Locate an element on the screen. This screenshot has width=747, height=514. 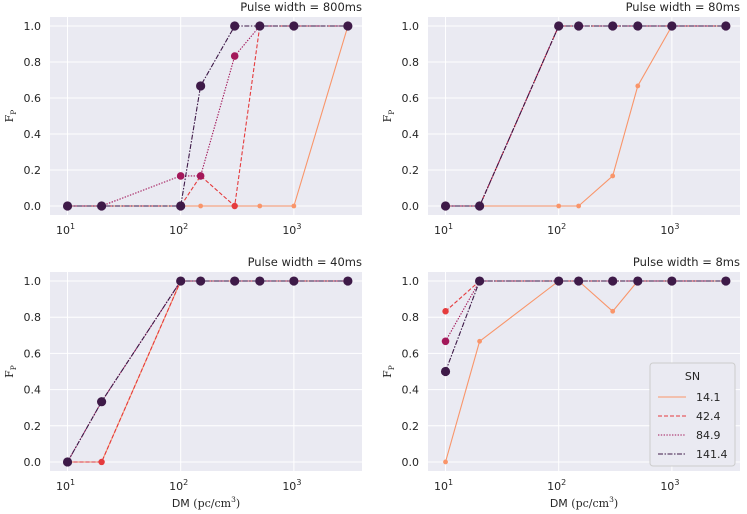
panel-title: Pulse width = 40ms is located at coordinates (305, 262).